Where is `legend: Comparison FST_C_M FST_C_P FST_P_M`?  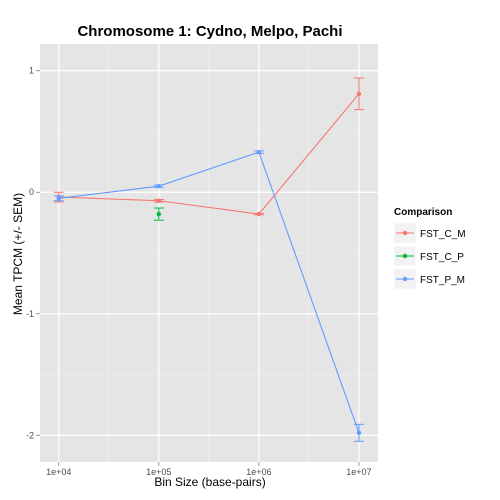 legend: Comparison FST_C_M FST_C_P FST_P_M is located at coordinates (429, 248).